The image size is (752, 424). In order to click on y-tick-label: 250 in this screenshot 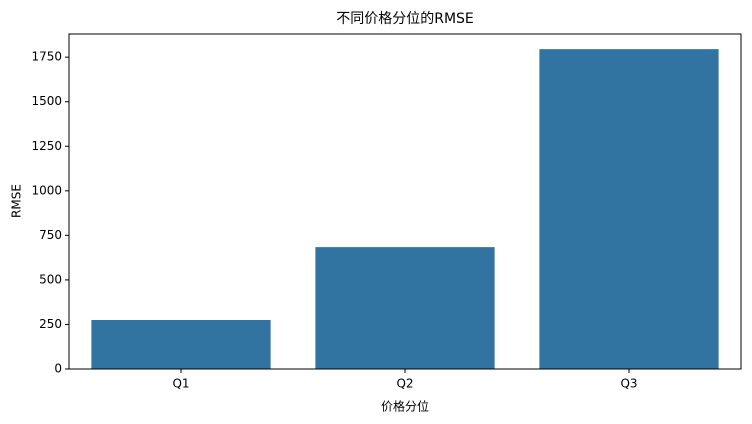, I will do `click(50, 324)`.